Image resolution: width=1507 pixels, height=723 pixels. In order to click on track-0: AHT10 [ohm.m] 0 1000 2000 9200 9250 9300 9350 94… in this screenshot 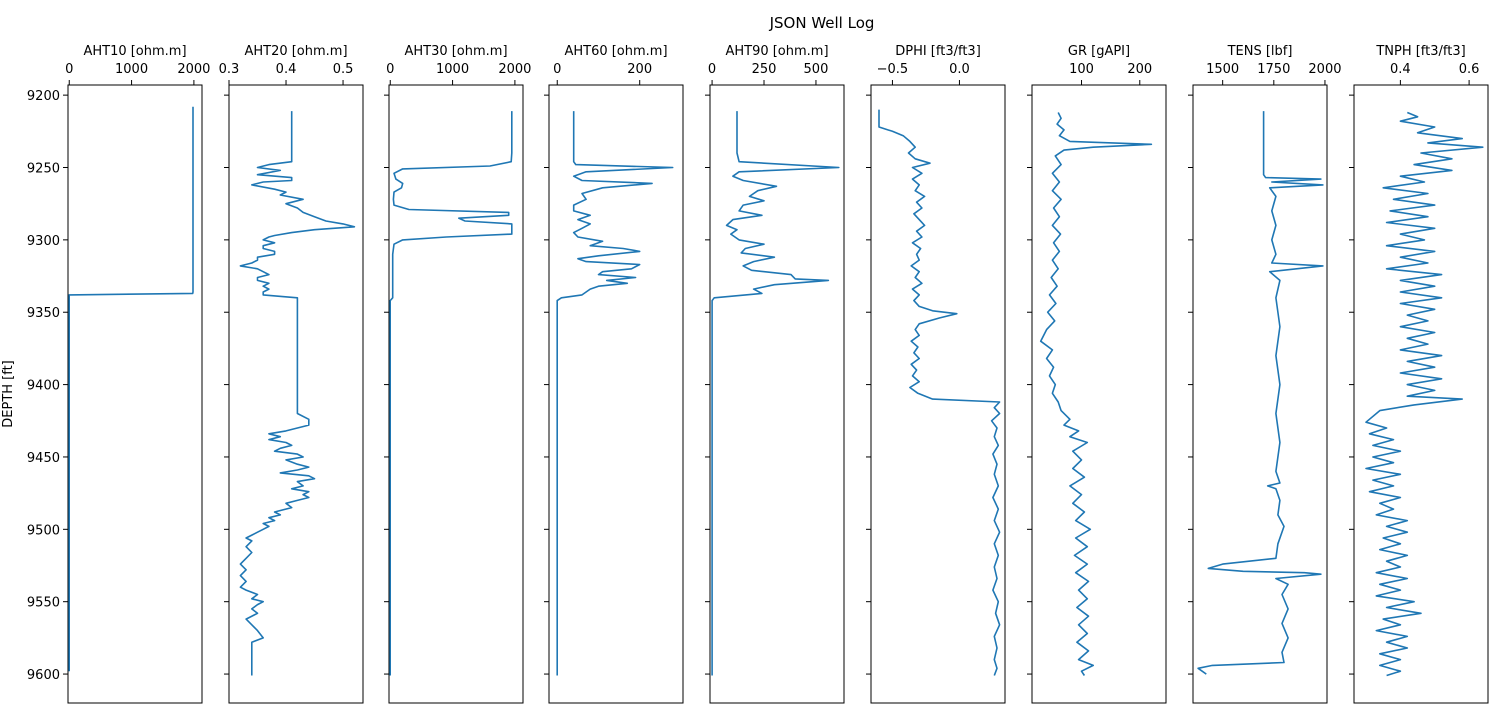, I will do `click(118, 374)`.